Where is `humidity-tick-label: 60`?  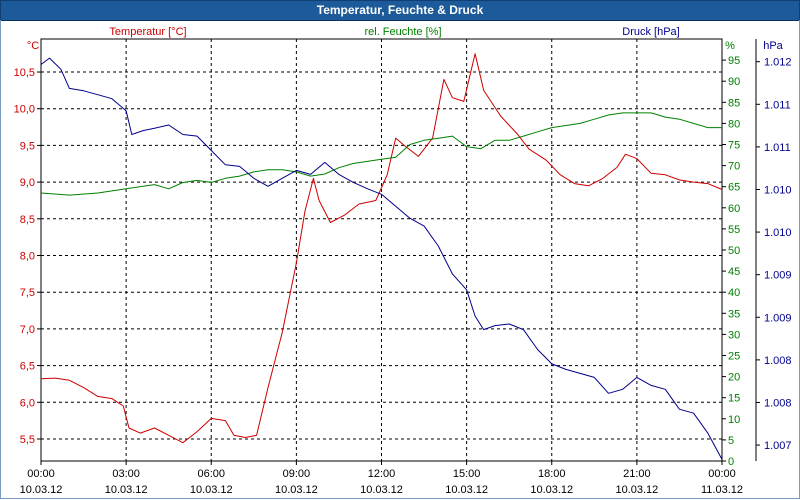 humidity-tick-label: 60 is located at coordinates (734, 209).